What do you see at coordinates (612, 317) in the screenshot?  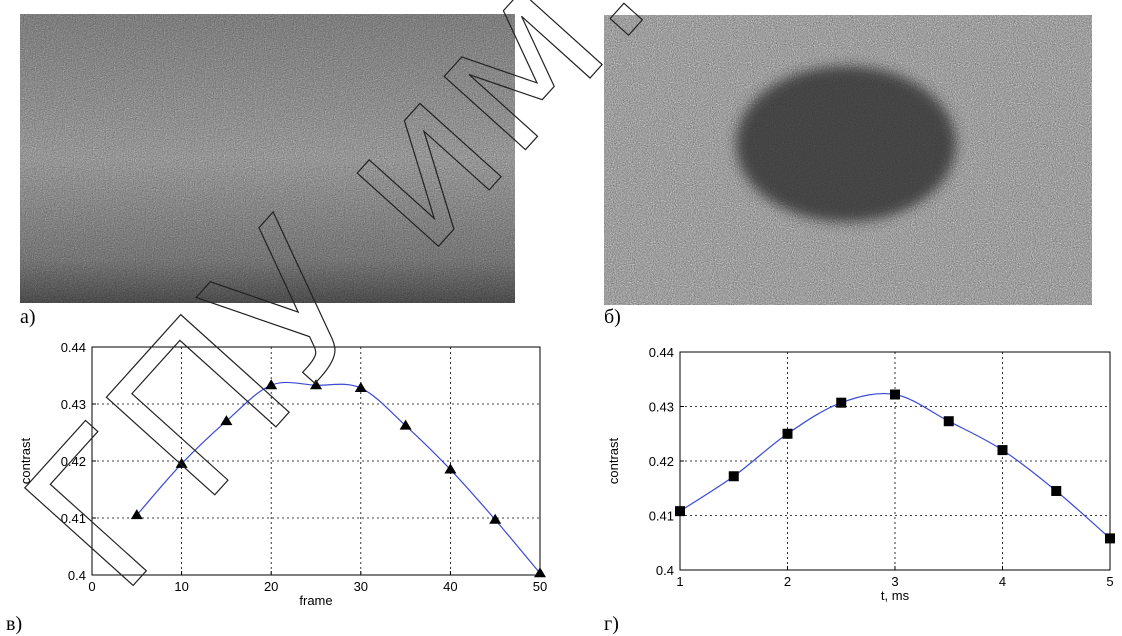 I see `panel-label-b: б)` at bounding box center [612, 317].